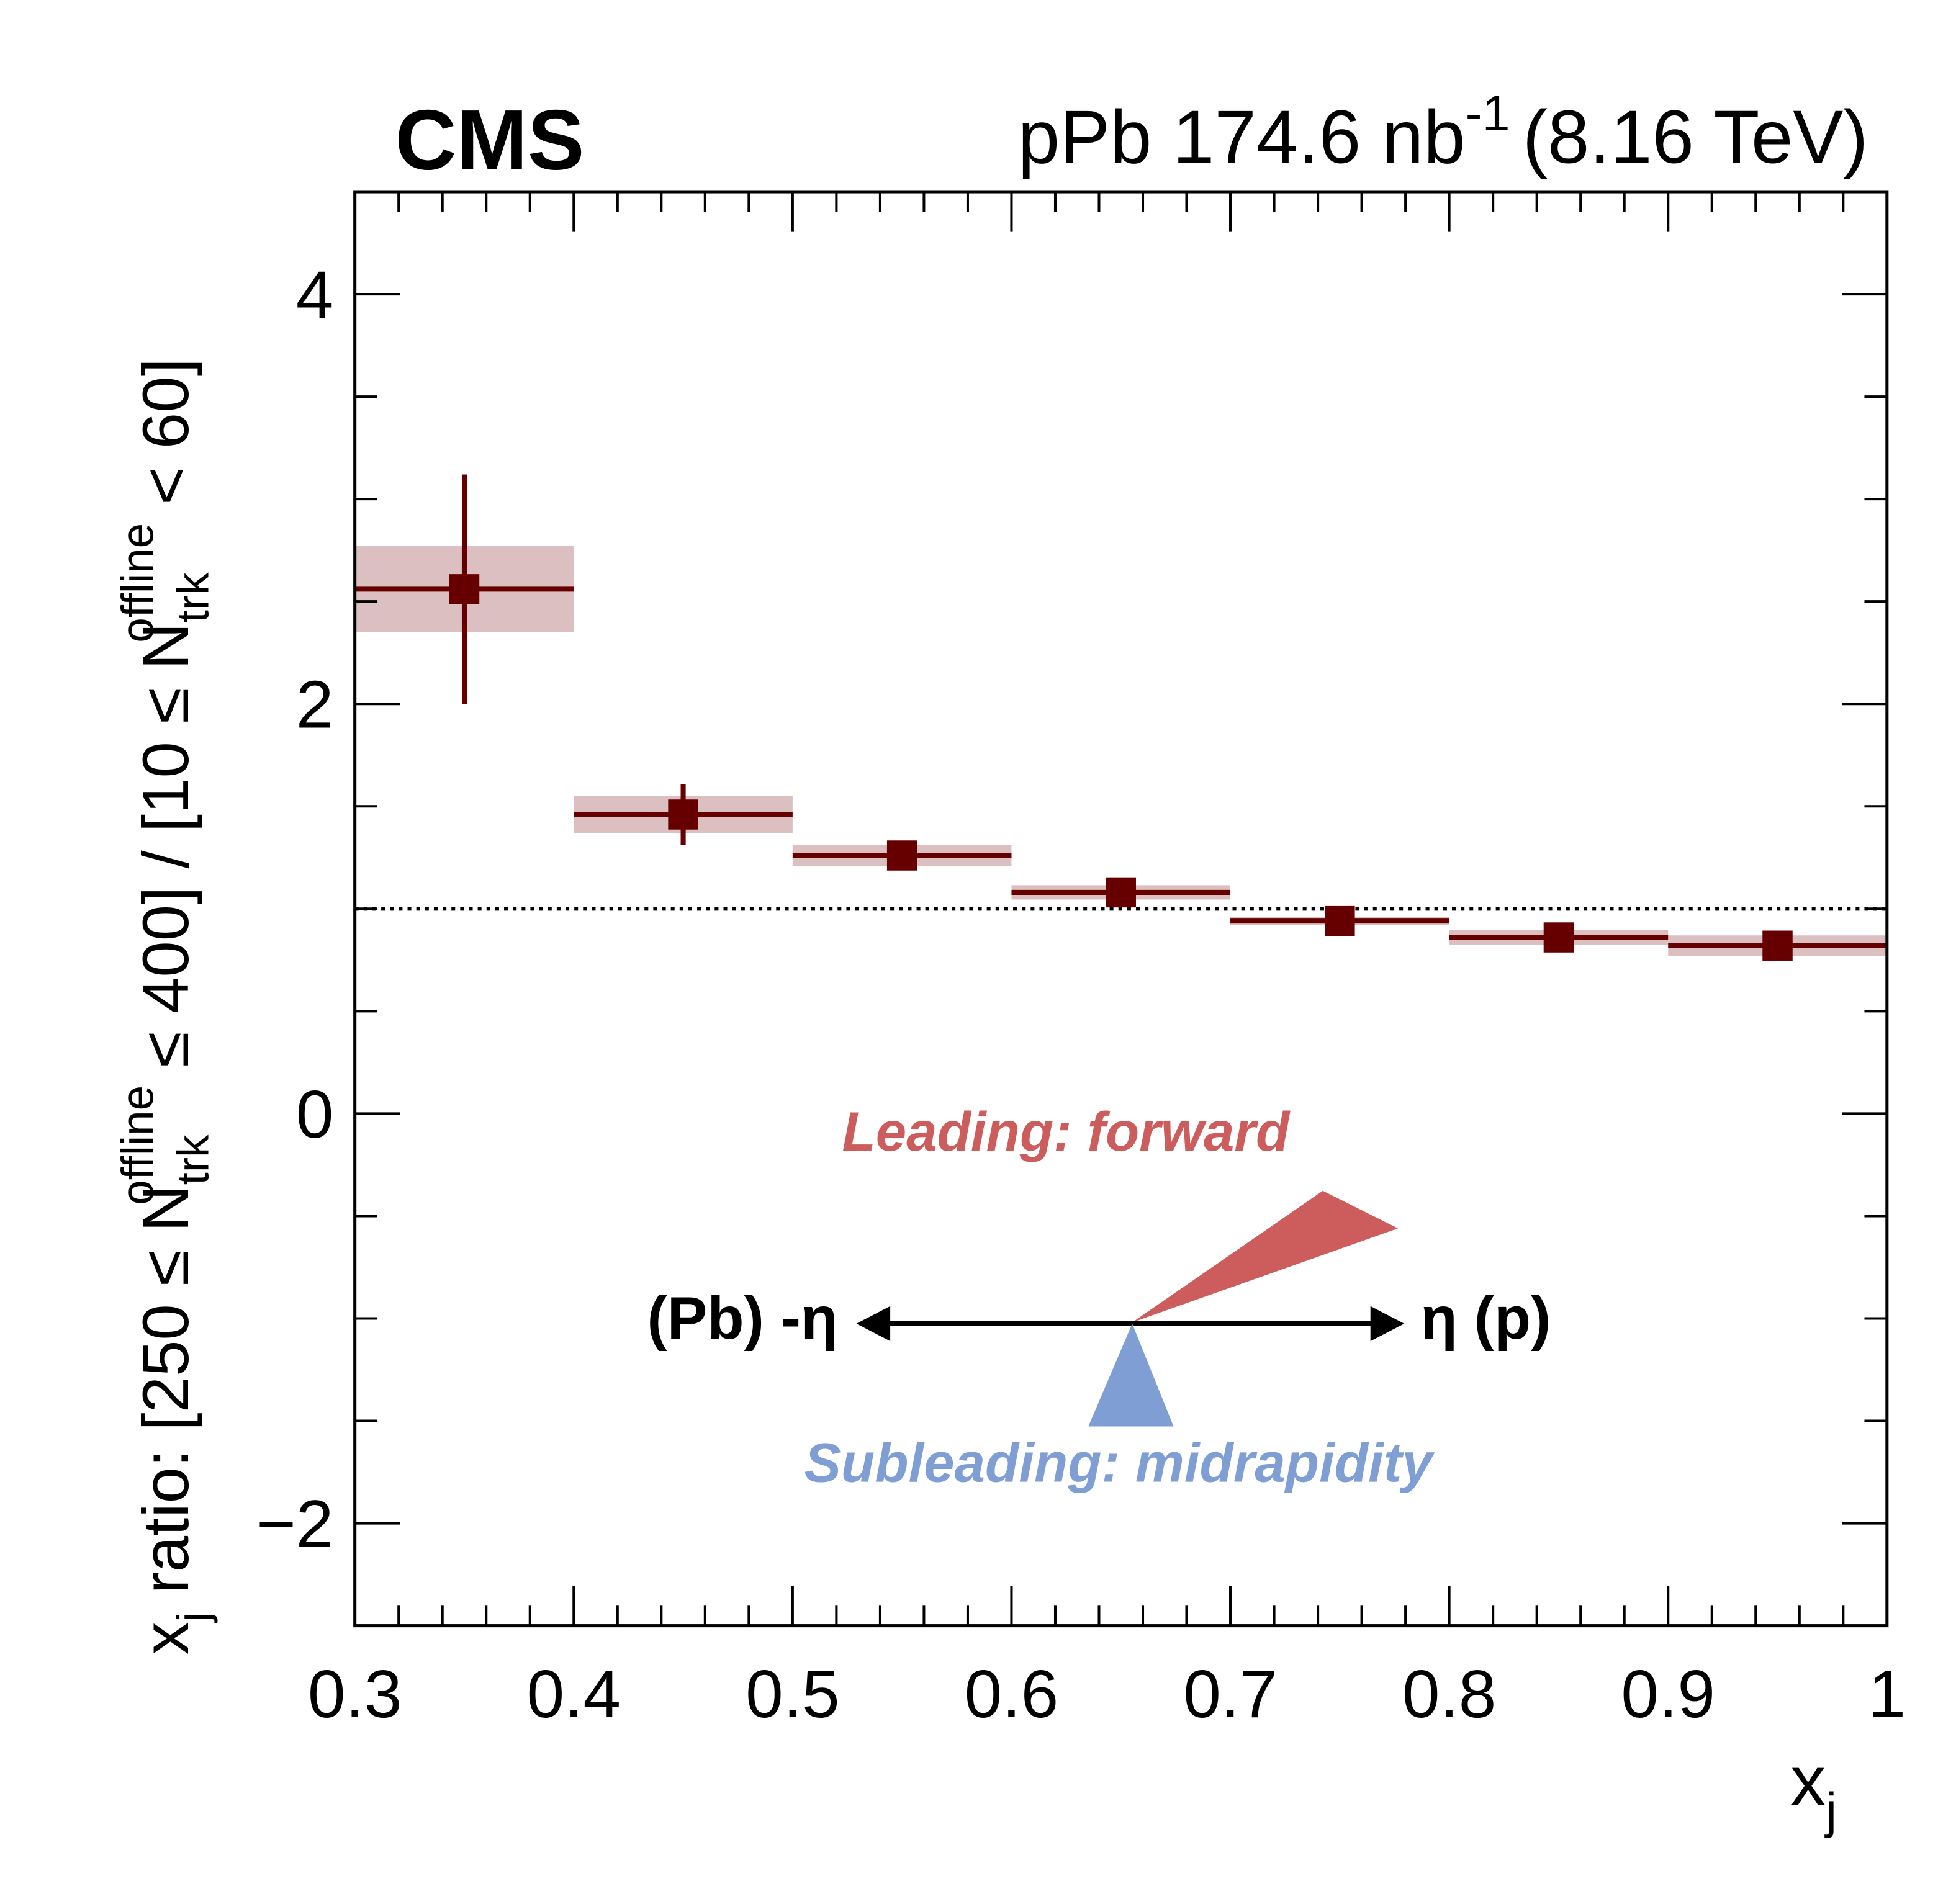  What do you see at coordinates (1120, 1462) in the screenshot?
I see `subleading-label: Subleading: midrapidity` at bounding box center [1120, 1462].